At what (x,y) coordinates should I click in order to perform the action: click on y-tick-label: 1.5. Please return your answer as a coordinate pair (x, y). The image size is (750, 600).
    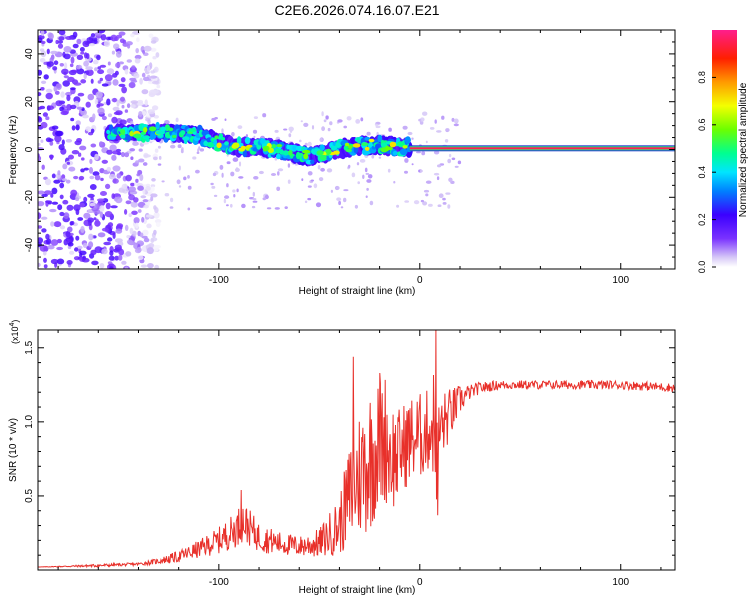
    Looking at the image, I should click on (29, 347).